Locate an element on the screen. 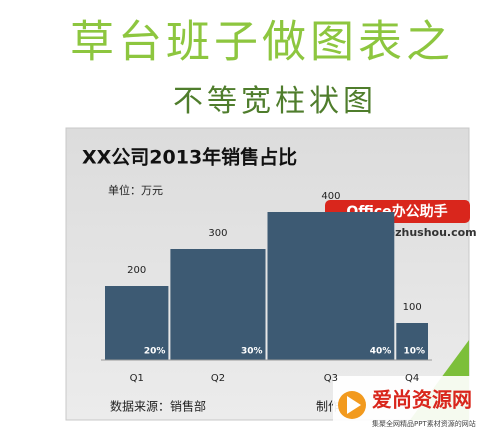 The image size is (488, 438). source-label: 数据来源：销售部 is located at coordinates (158, 406).